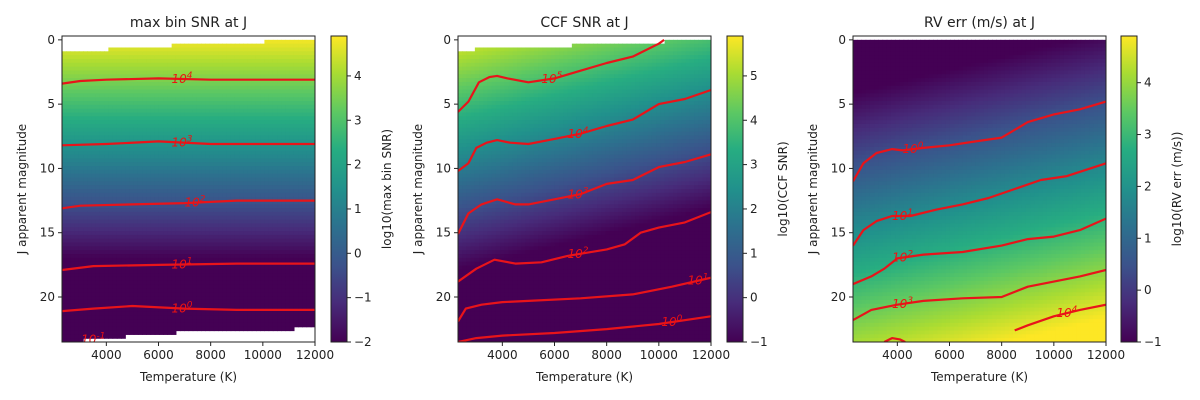  I want to click on colorbar-gradient, so click(339, 189).